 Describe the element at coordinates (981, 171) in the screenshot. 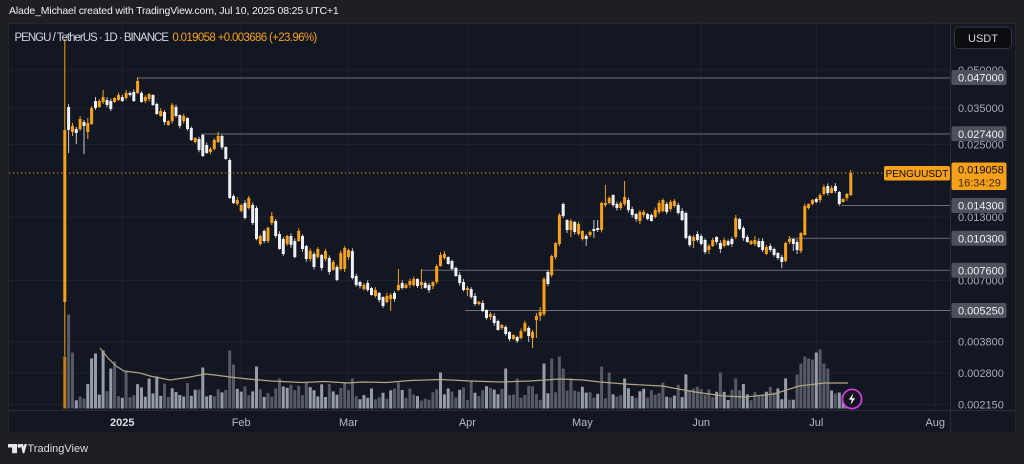

I see `svg-text: 0.019058` at that location.